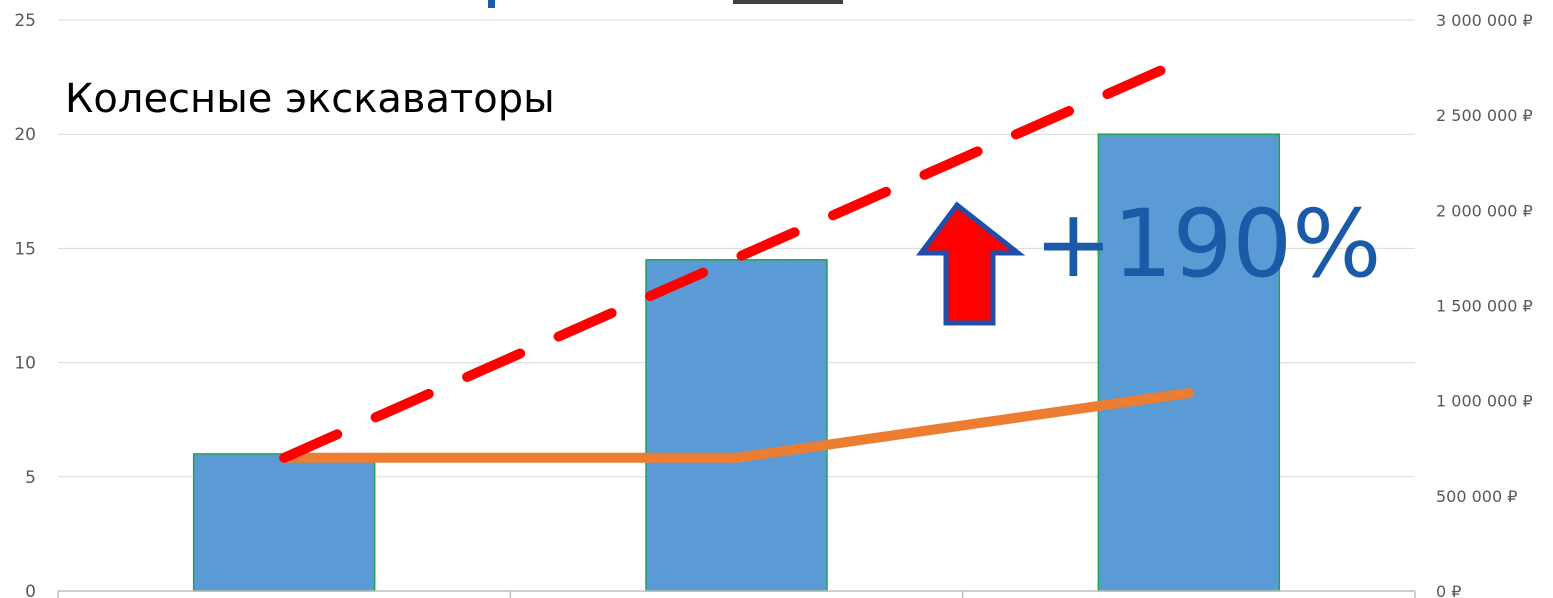  What do you see at coordinates (736, 594) in the screenshot?
I see `x-axis` at bounding box center [736, 594].